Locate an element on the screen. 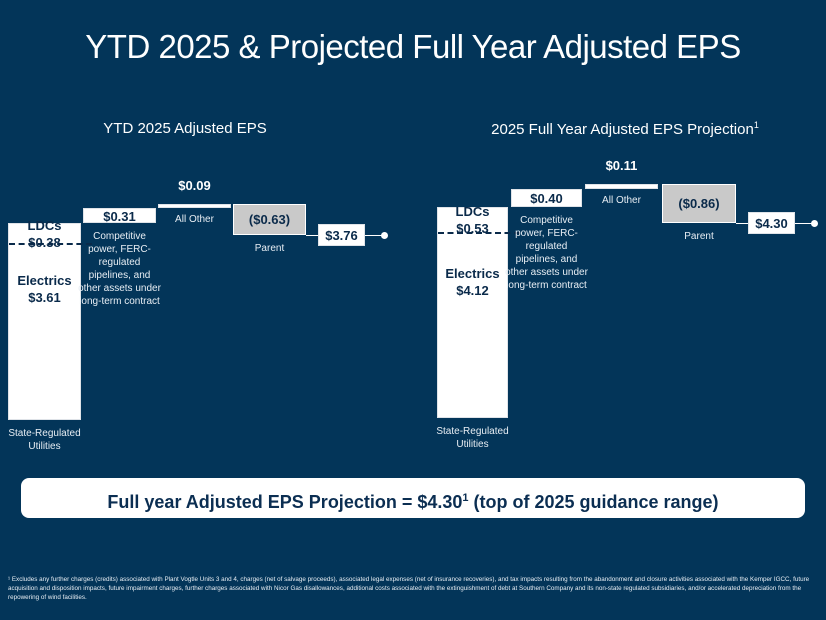 This screenshot has height=620, width=826. chart-title-text: YTD 2025 Adjusted EPS is located at coordinates (185, 128).